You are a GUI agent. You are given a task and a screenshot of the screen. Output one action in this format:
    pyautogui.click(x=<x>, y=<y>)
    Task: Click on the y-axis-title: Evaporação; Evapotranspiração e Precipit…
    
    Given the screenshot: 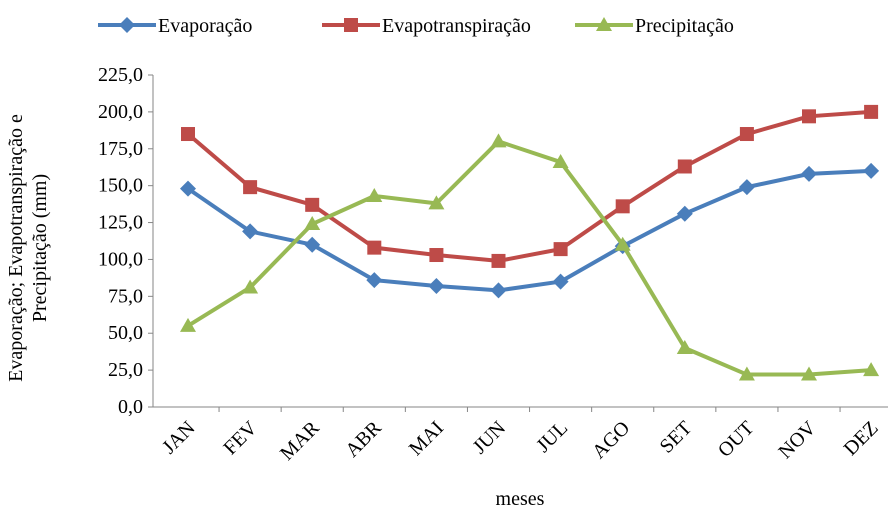 What is the action you would take?
    pyautogui.click(x=28, y=248)
    